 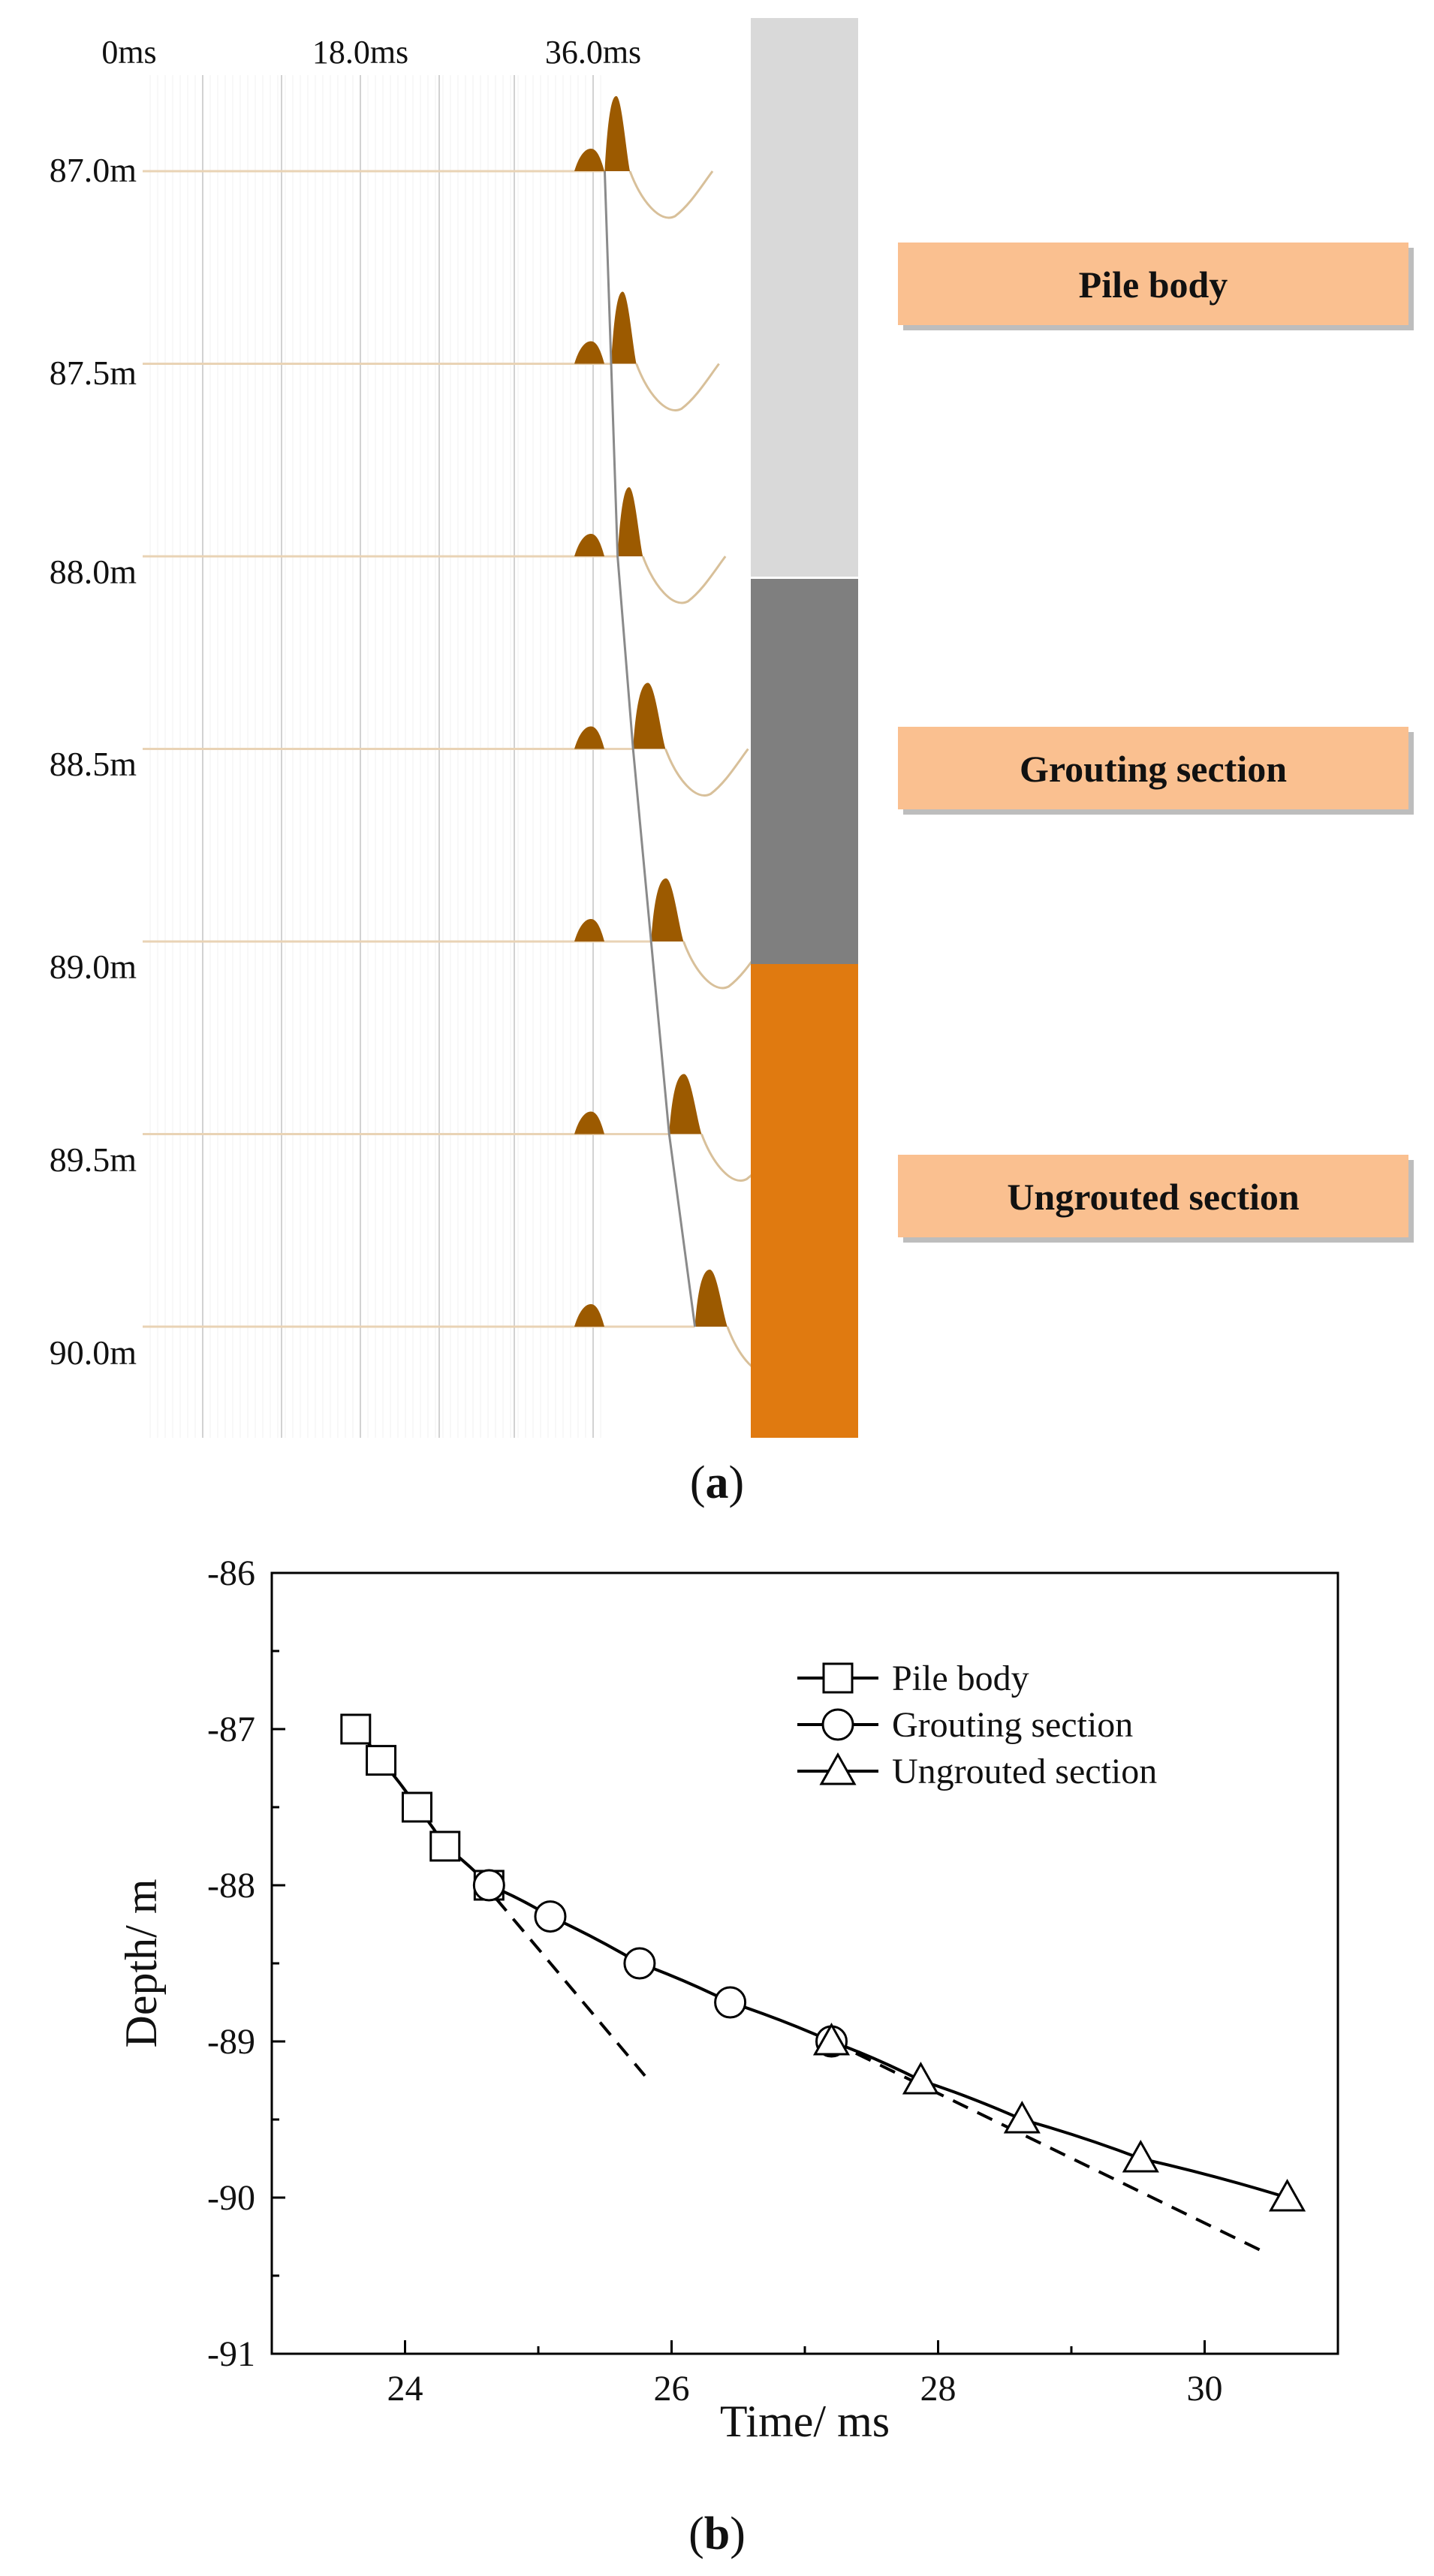 What do you see at coordinates (804, 771) in the screenshot?
I see `section-bar-grouting` at bounding box center [804, 771].